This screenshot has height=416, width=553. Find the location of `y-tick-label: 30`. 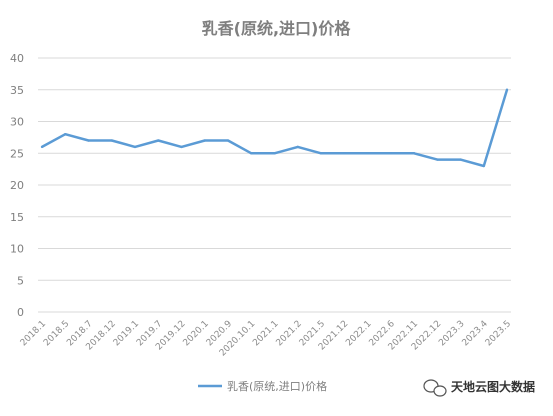

y-tick-label: 30 is located at coordinates (17, 122).